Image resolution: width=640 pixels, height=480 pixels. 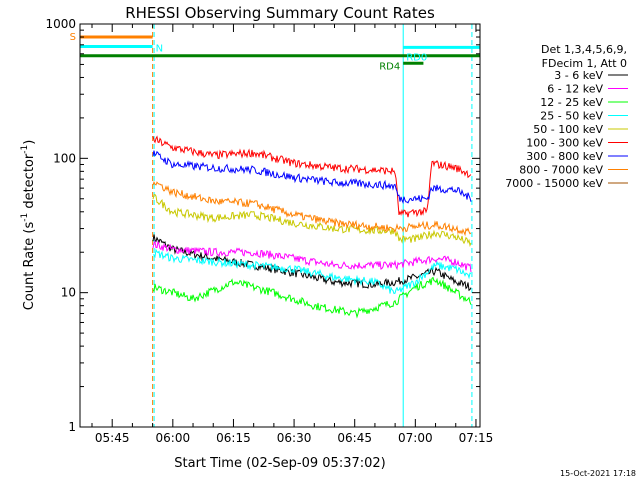 I want to click on legend-label-100-300-kev: 100 - 300 keV, so click(x=564, y=143).